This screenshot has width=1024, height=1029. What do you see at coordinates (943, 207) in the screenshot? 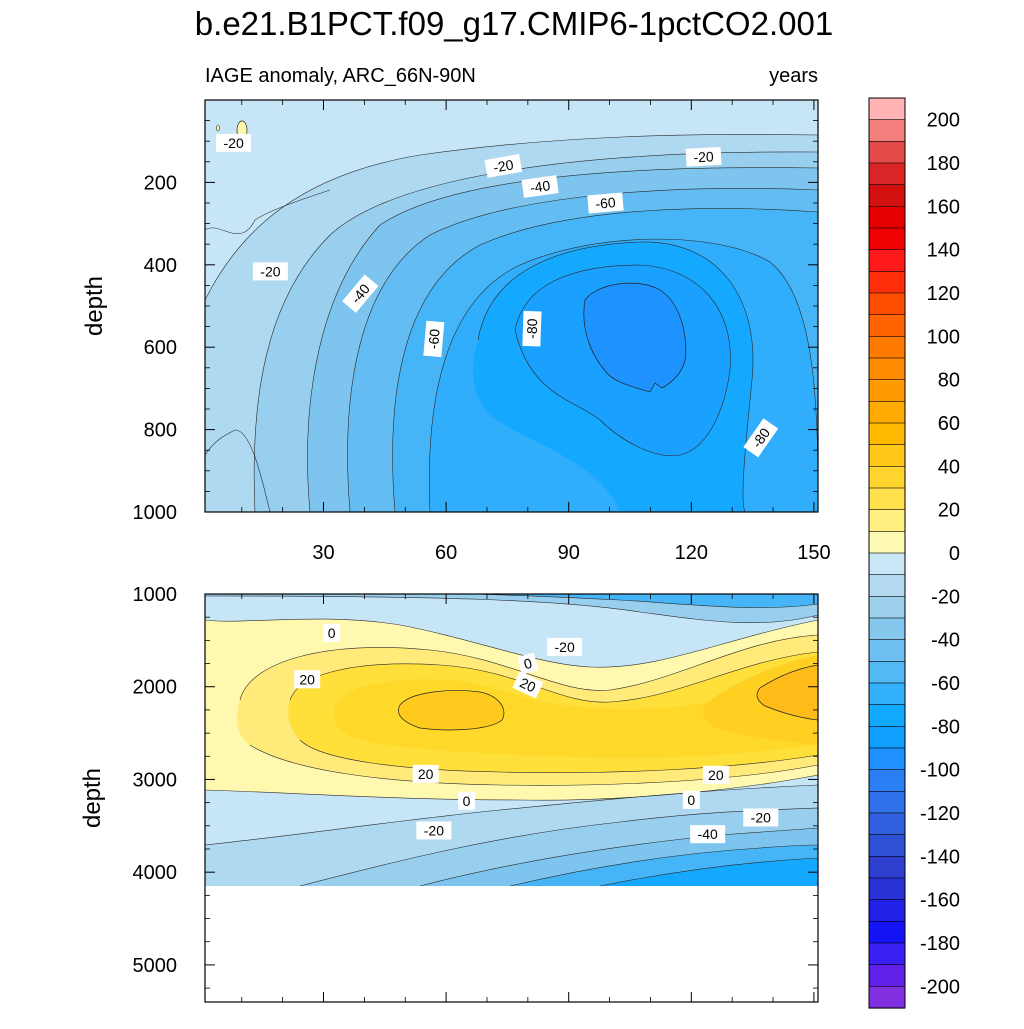
I see `colorbar-label: 160` at bounding box center [943, 207].